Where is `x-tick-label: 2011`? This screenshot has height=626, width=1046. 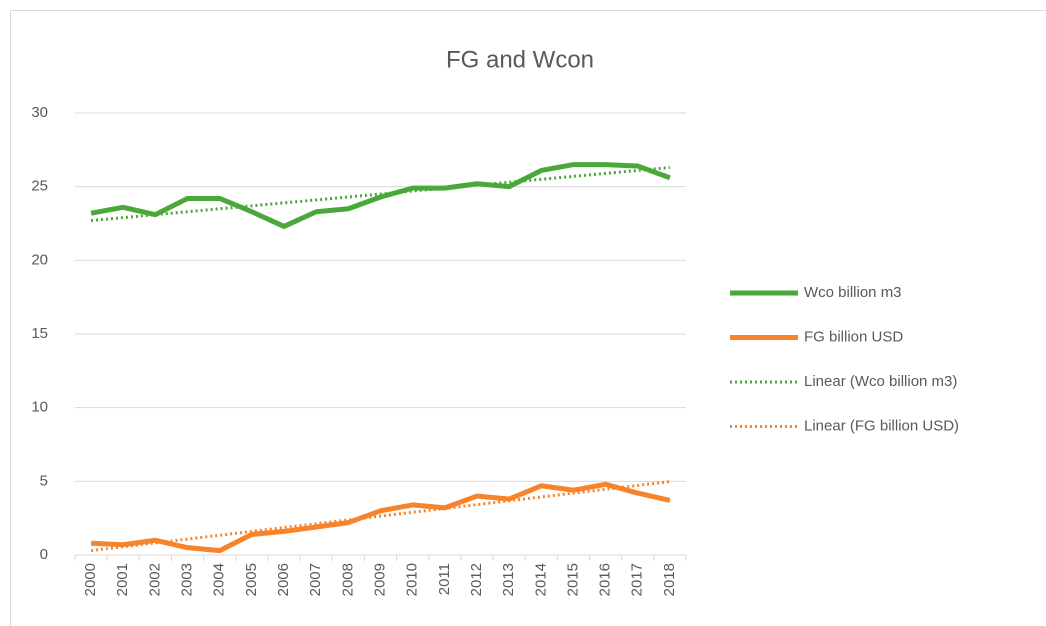 x-tick-label: 2011 is located at coordinates (444, 579).